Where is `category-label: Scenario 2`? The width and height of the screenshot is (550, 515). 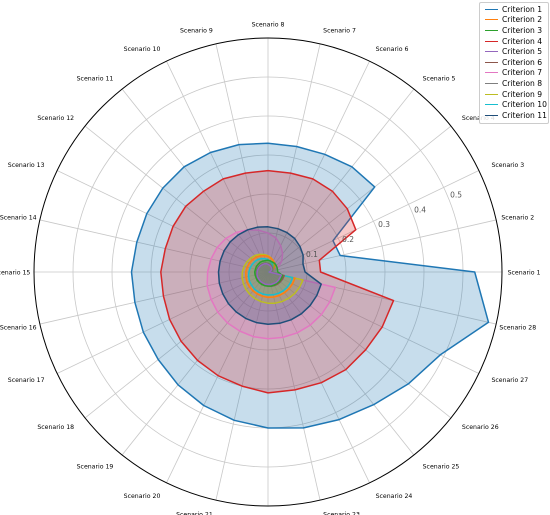
category-label: Scenario 2 is located at coordinates (517, 217).